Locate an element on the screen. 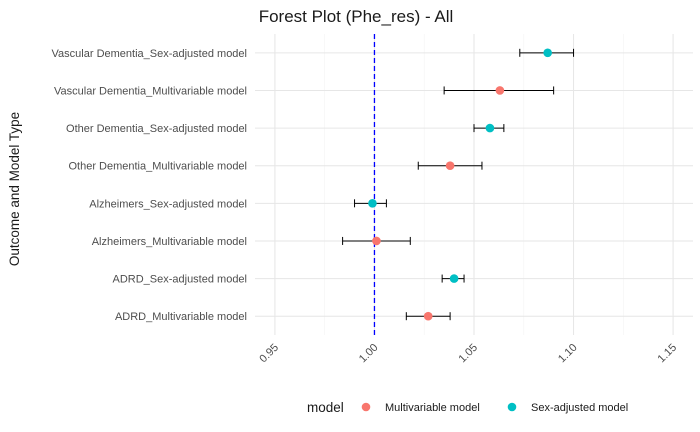 This screenshot has width=700, height=432. x-tick-label: 1.15 is located at coordinates (668, 354).